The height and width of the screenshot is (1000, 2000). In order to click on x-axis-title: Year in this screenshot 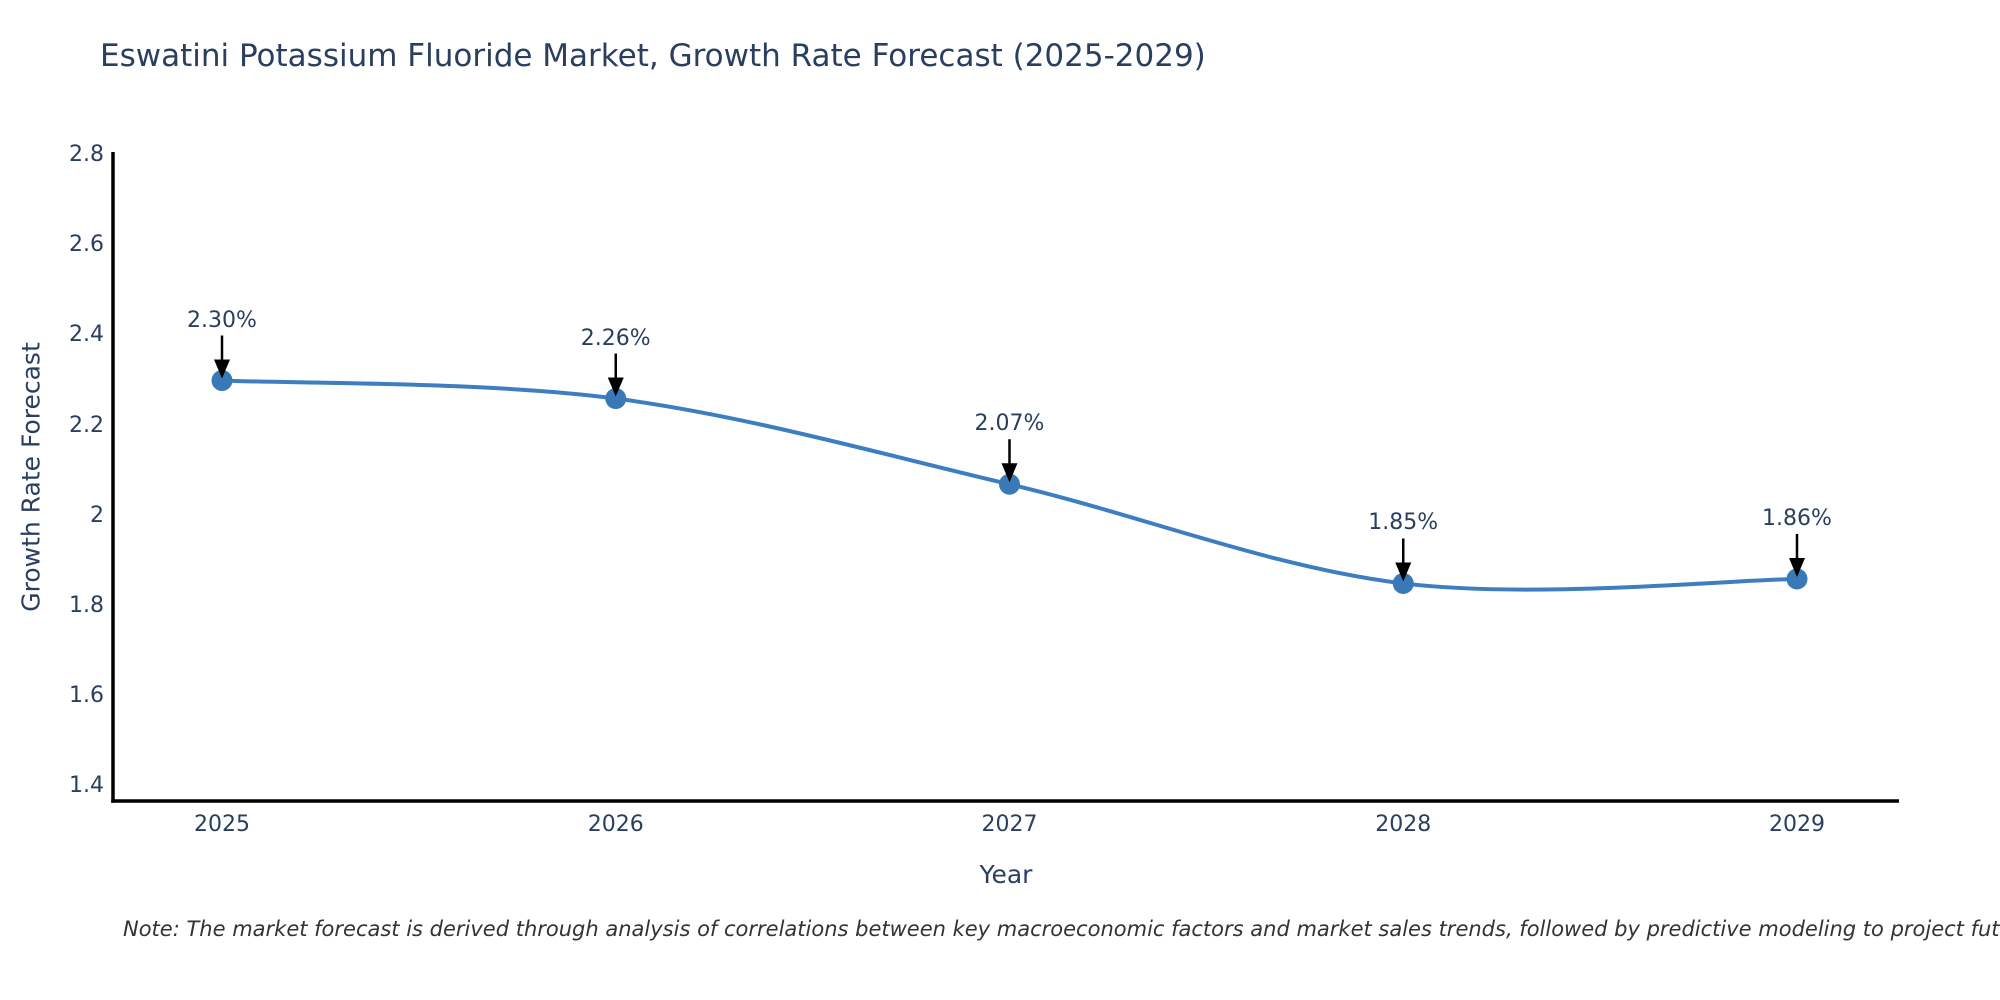, I will do `click(1006, 874)`.